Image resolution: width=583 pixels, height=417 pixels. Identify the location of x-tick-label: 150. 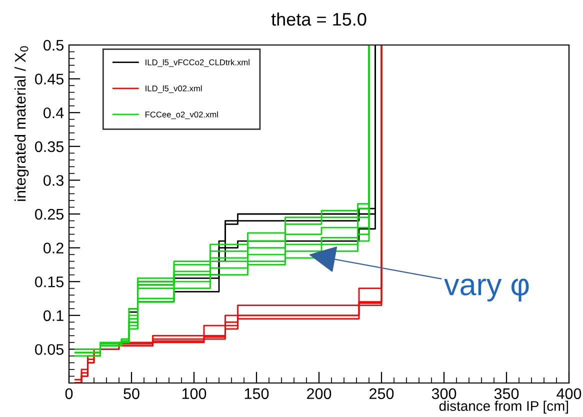
(256, 394).